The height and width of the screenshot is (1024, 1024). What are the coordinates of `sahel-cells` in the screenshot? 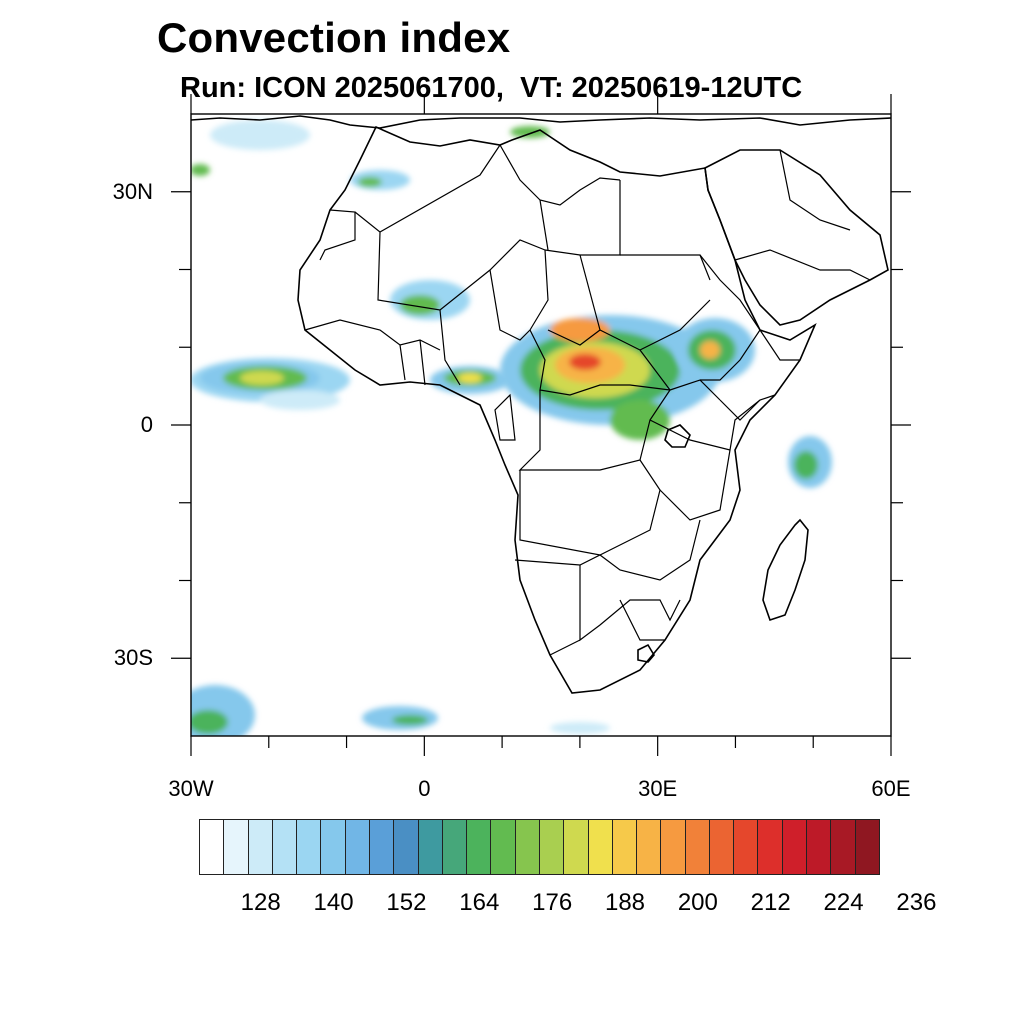 It's located at (450, 337).